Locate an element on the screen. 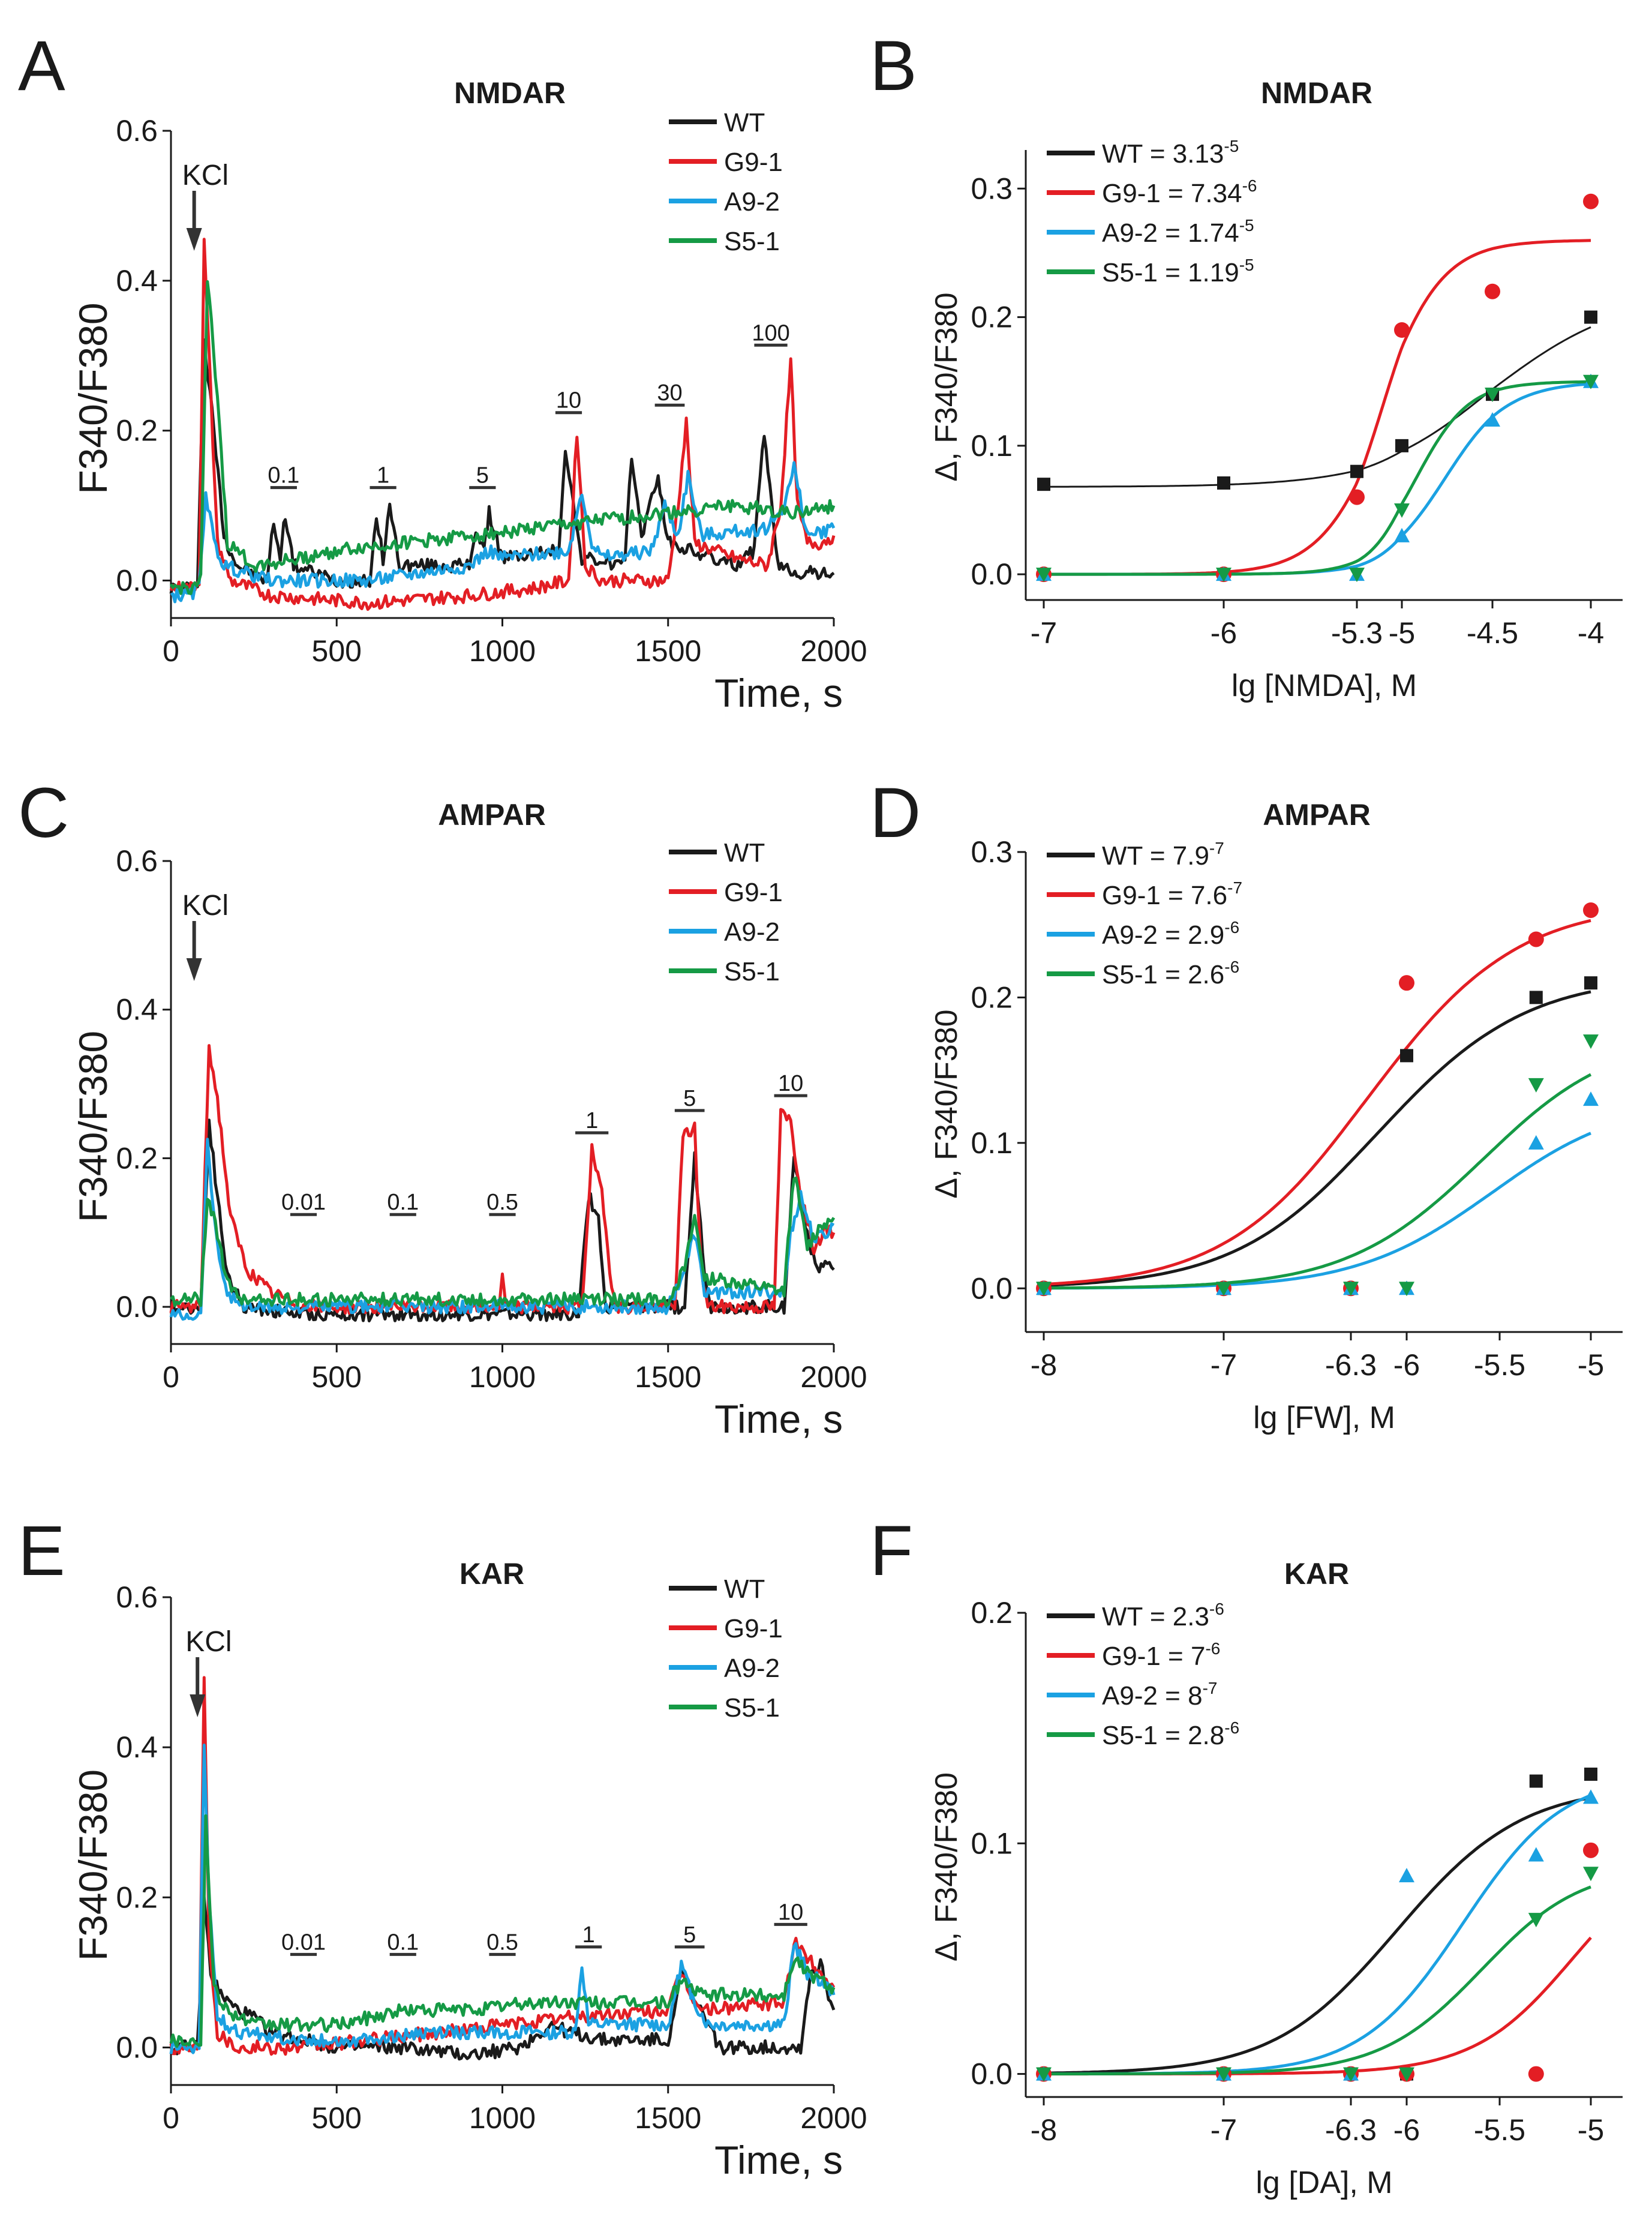  legend-label: S5-1 = 2.8-6 is located at coordinates (1170, 1734).